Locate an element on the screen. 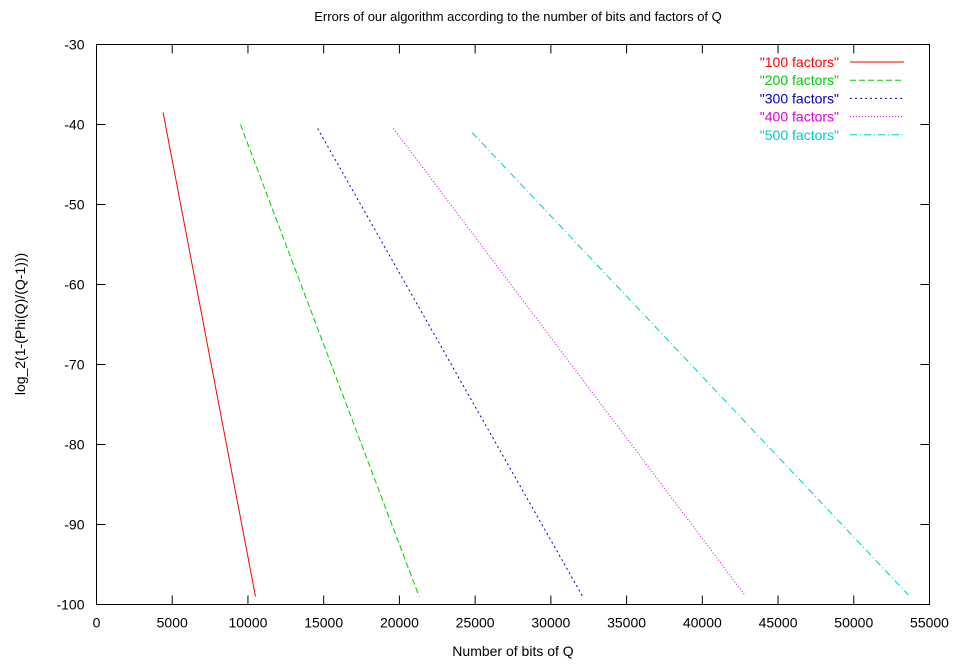  x-tick-label: 30000 is located at coordinates (550, 623).